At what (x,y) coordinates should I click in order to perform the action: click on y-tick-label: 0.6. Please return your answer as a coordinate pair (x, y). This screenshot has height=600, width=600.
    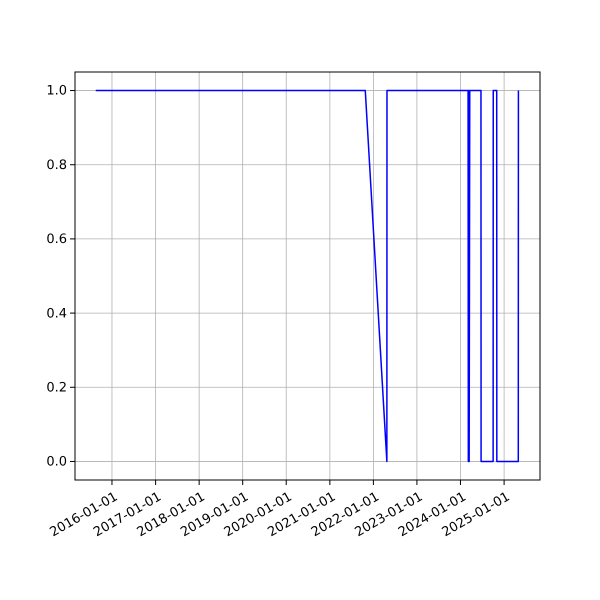
    Looking at the image, I should click on (56, 240).